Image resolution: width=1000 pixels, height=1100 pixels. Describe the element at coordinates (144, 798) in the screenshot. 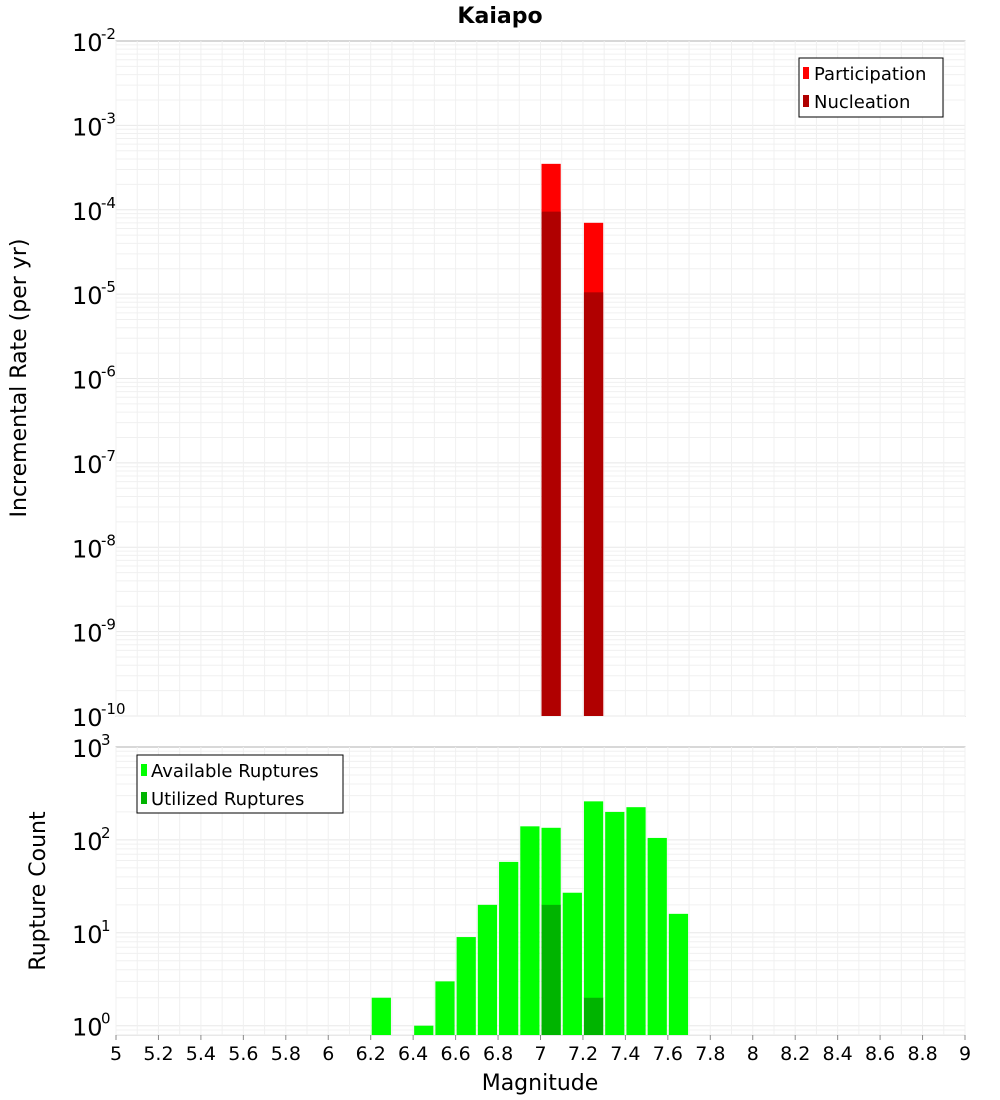

I see `legend-swatch-utilized` at that location.